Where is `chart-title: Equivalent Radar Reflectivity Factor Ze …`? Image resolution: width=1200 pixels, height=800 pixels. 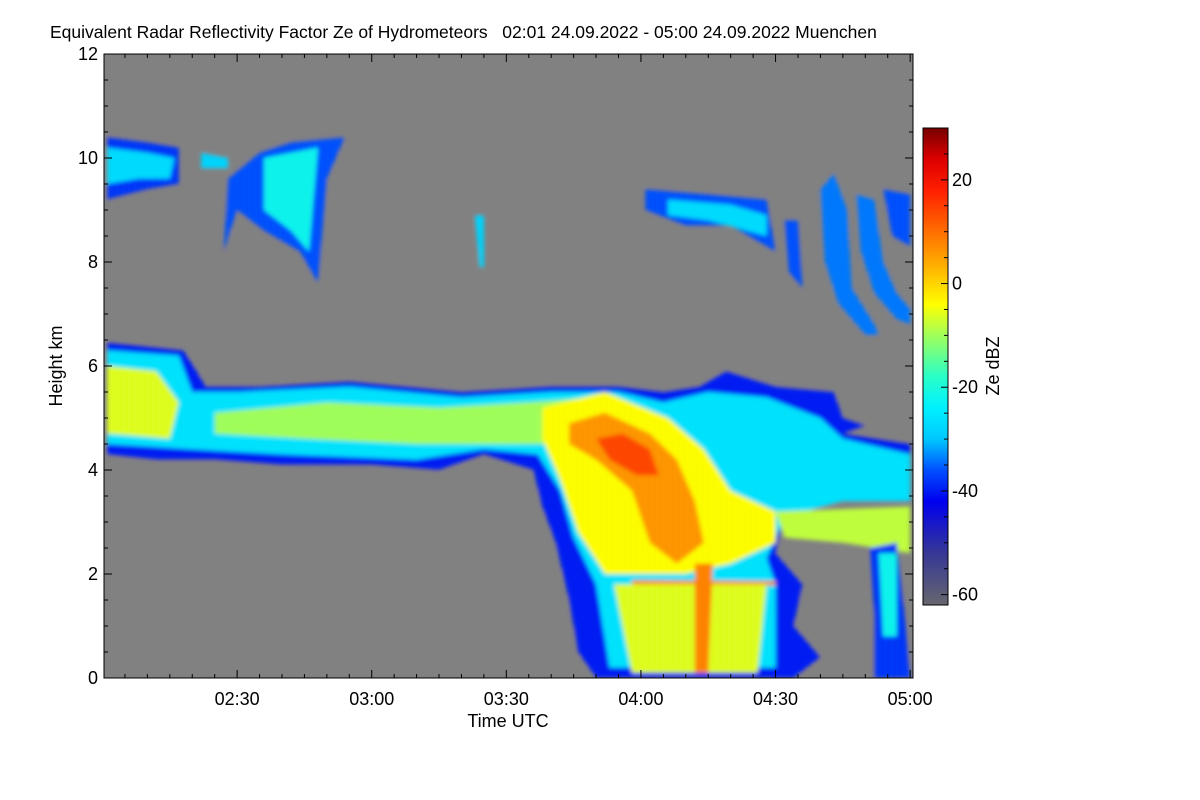
chart-title: Equivalent Radar Reflectivity Factor Ze … is located at coordinates (463, 32).